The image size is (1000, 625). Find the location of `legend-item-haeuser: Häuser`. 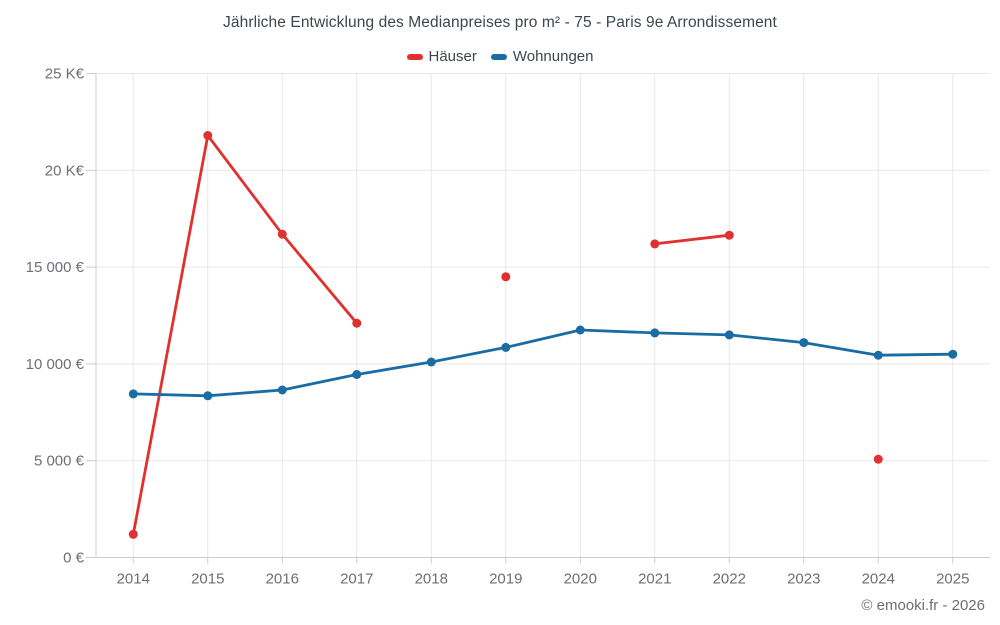

legend-item-haeuser: Häuser is located at coordinates (441, 56).